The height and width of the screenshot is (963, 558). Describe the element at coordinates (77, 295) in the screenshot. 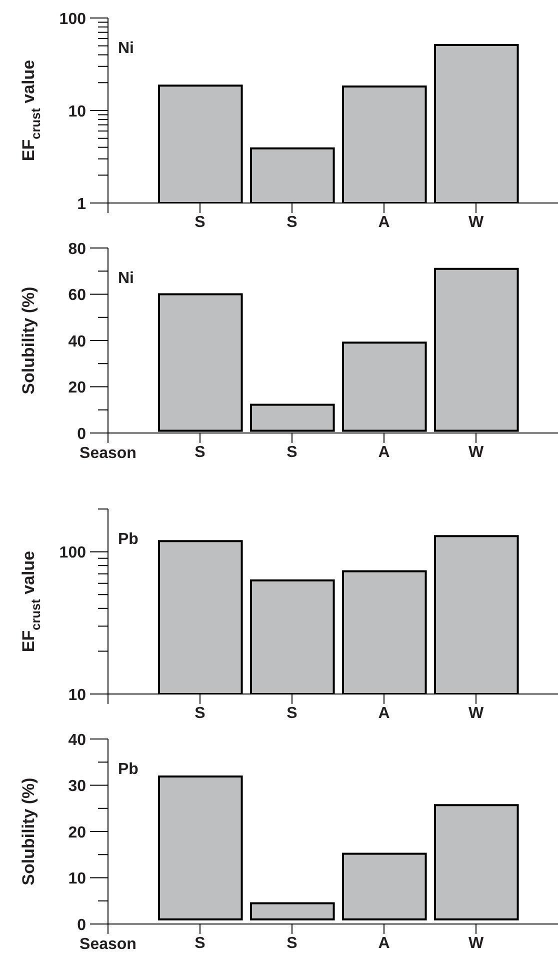

I see `y-tick-label: 60` at that location.